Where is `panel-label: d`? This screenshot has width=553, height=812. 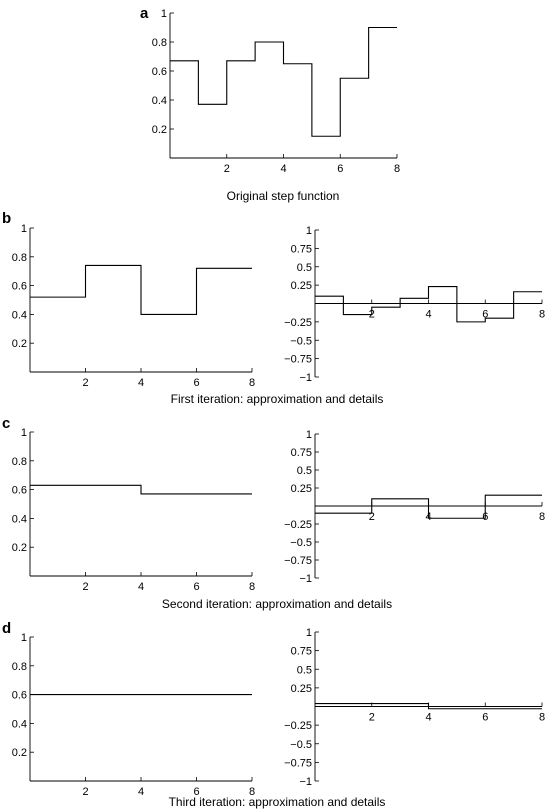
panel-label: d is located at coordinates (6, 628).